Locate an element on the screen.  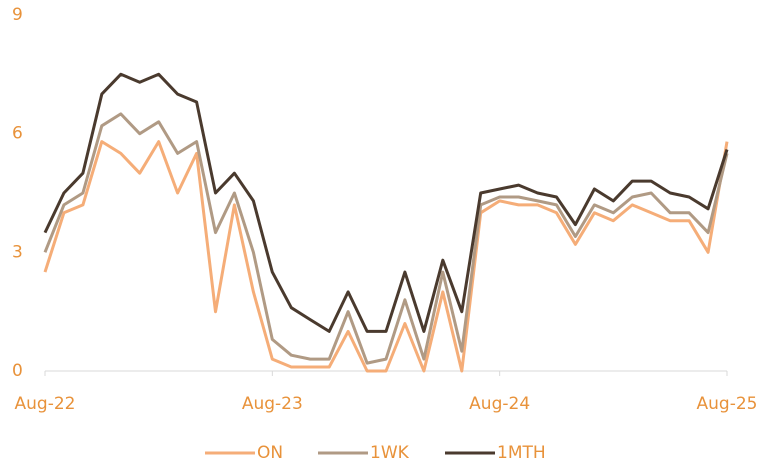
legend-label: 1MTH is located at coordinates (521, 453).